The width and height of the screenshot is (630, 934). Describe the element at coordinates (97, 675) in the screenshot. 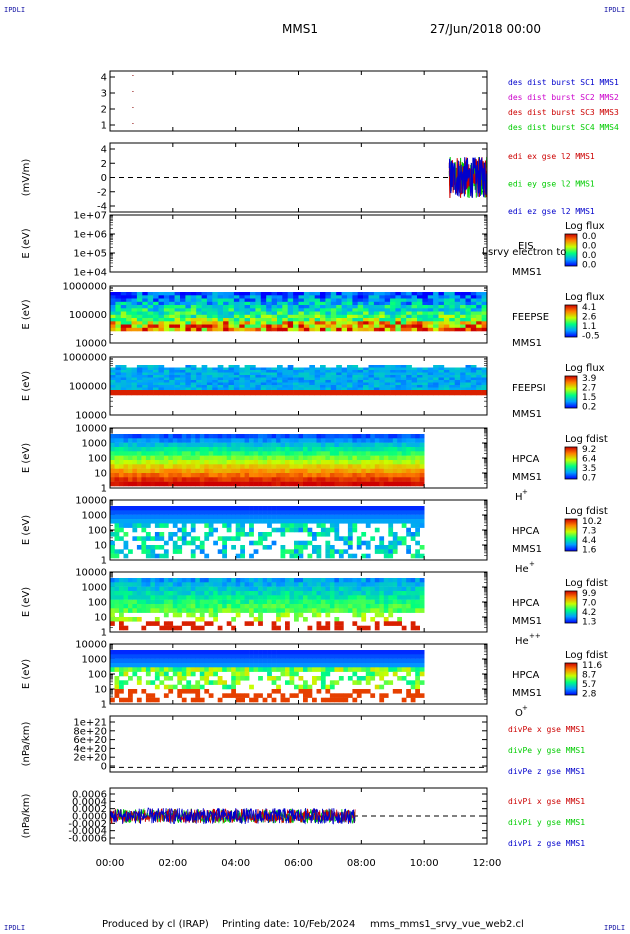

I see `hpca-o-ytick-label: 100` at that location.